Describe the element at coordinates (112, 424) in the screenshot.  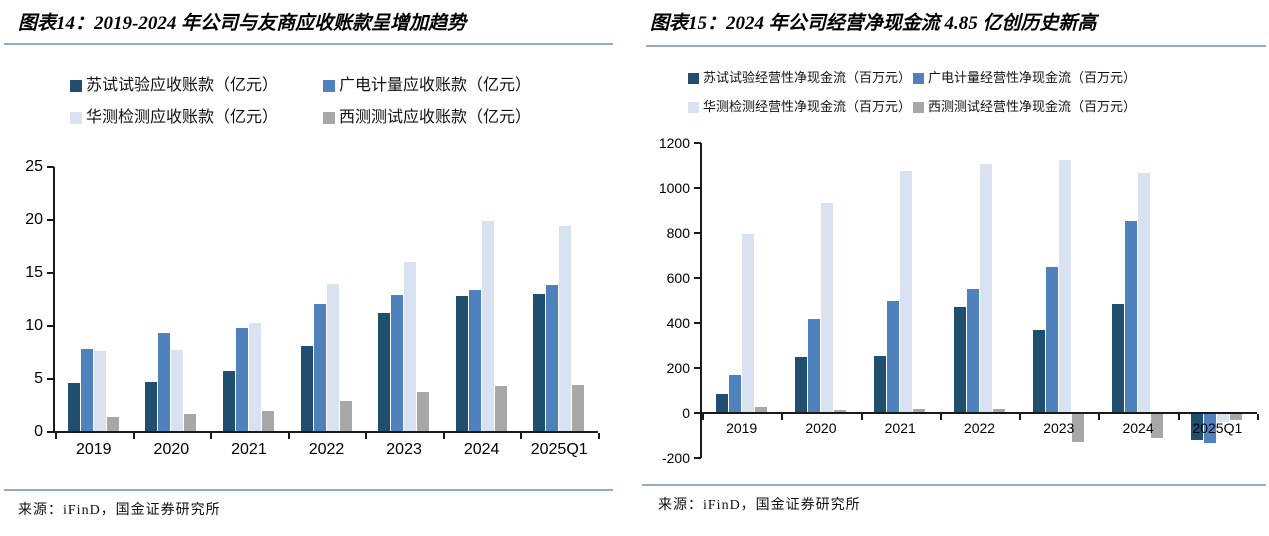
I see `bar-2019-series4` at that location.